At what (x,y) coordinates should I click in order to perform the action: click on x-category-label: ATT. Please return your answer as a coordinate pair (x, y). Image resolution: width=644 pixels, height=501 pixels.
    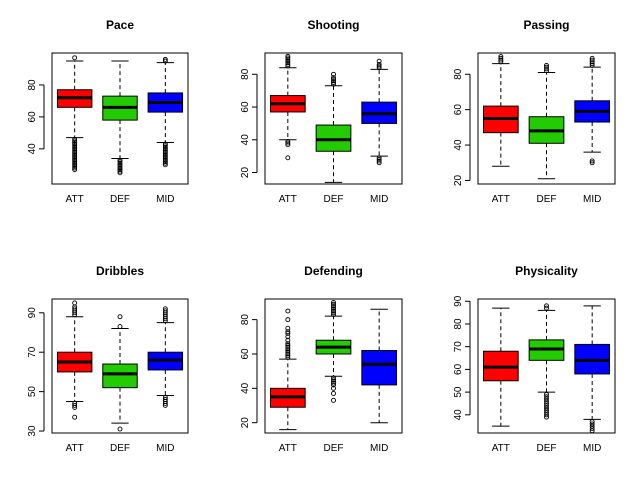
    Looking at the image, I should click on (288, 448).